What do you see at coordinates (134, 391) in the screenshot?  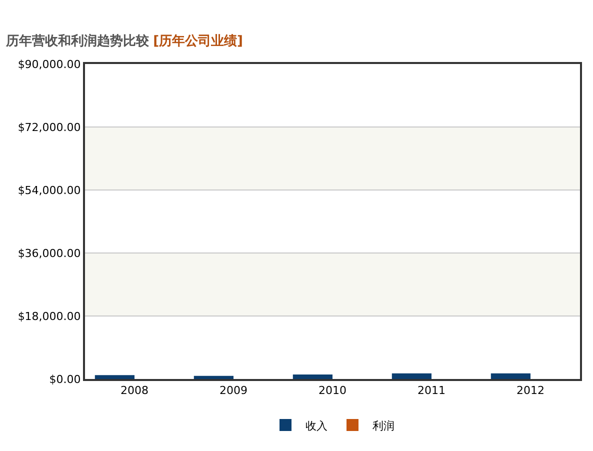 I see `x-tick-label: 2008` at bounding box center [134, 391].